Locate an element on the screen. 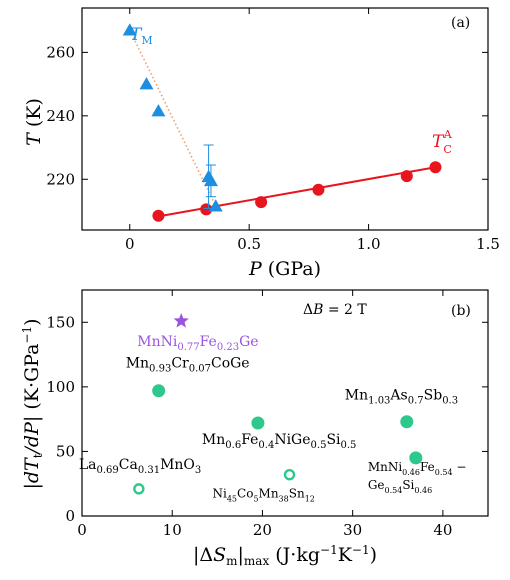 The height and width of the screenshot is (580, 510). a-x-tick-label: 0 is located at coordinates (130, 244).